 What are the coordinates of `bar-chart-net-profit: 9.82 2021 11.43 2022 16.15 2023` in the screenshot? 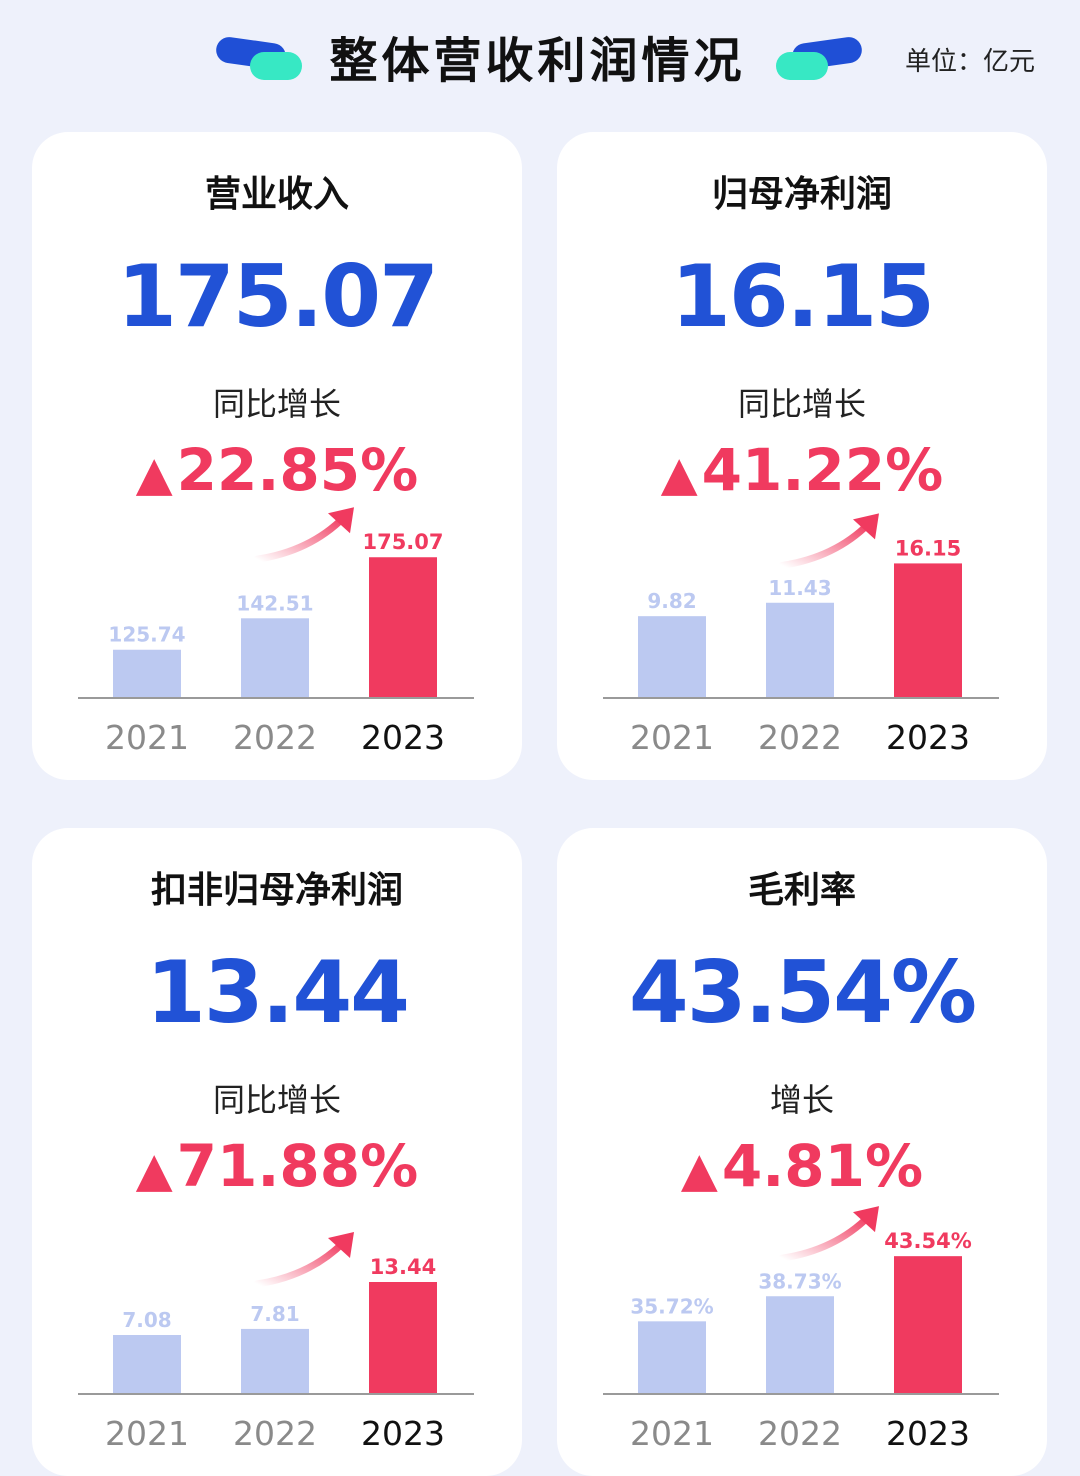 It's located at (801, 635).